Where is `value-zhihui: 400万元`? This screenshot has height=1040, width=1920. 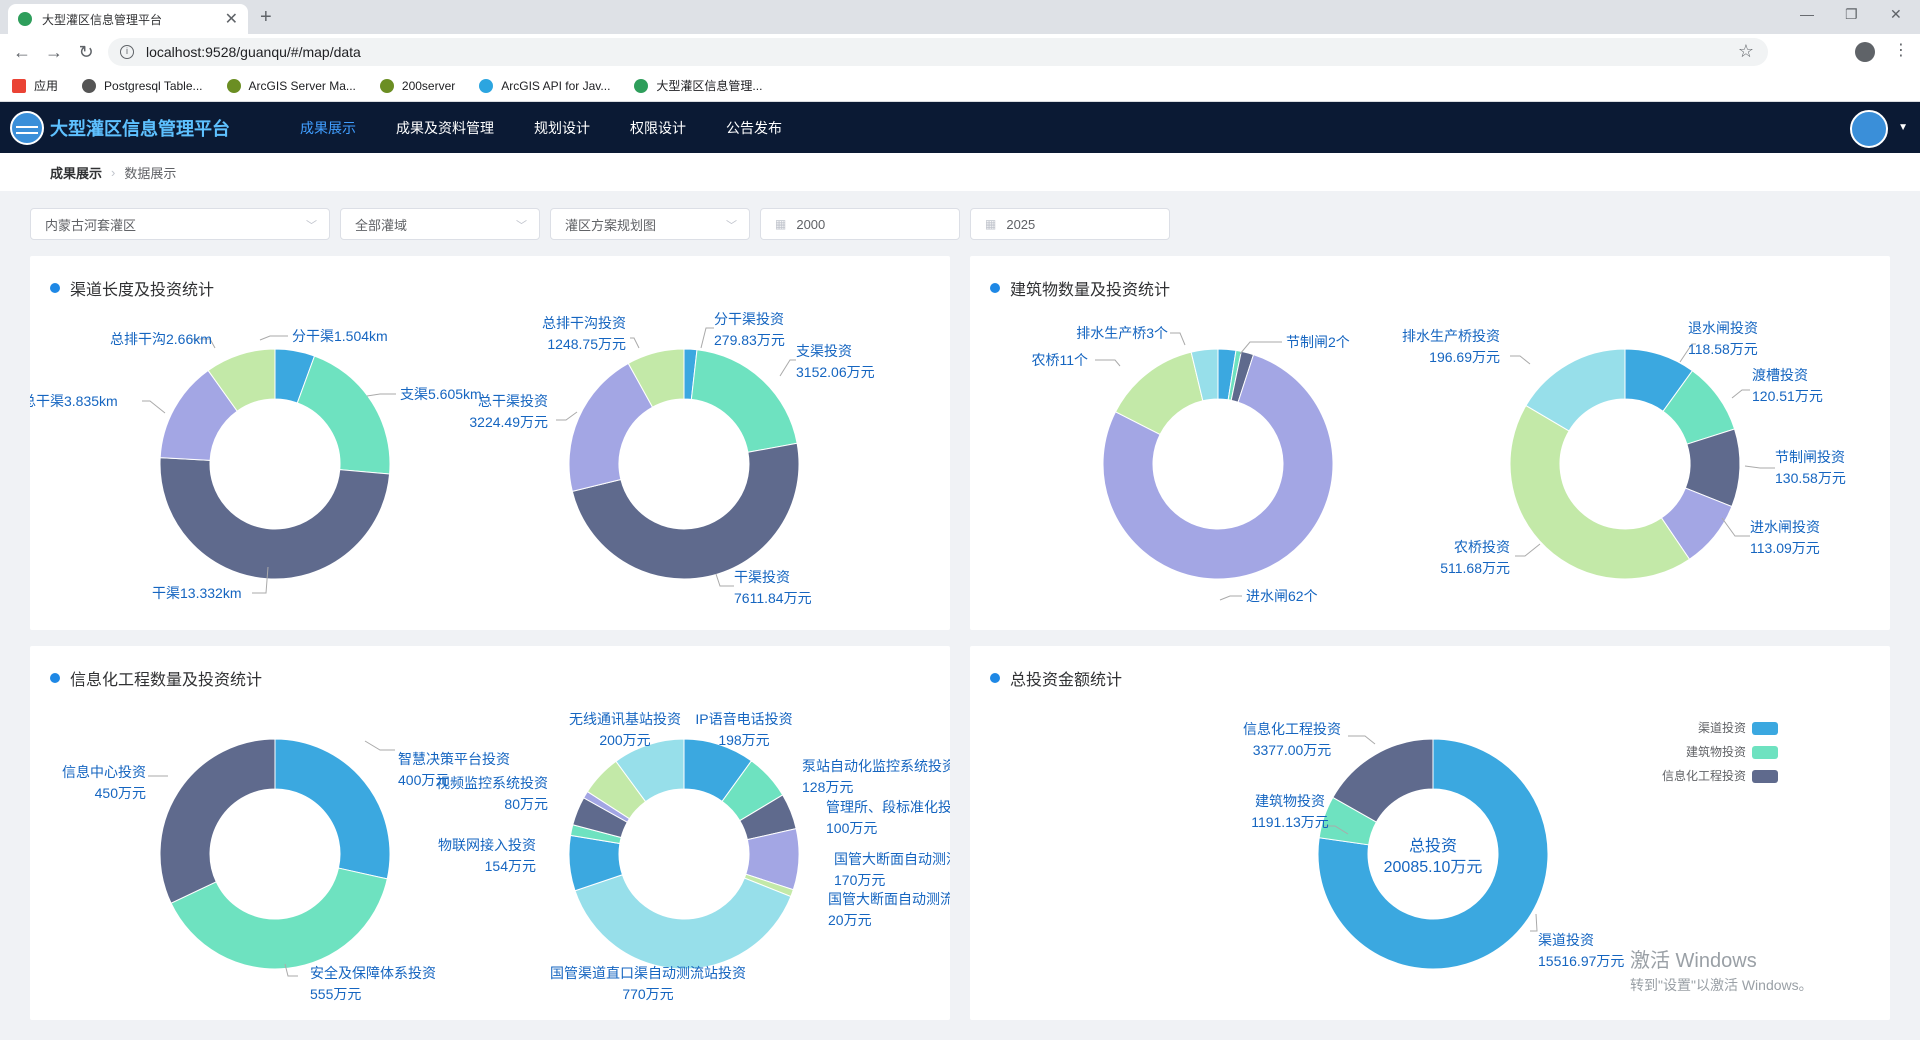 value-zhihui: 400万元 is located at coordinates (423, 780).